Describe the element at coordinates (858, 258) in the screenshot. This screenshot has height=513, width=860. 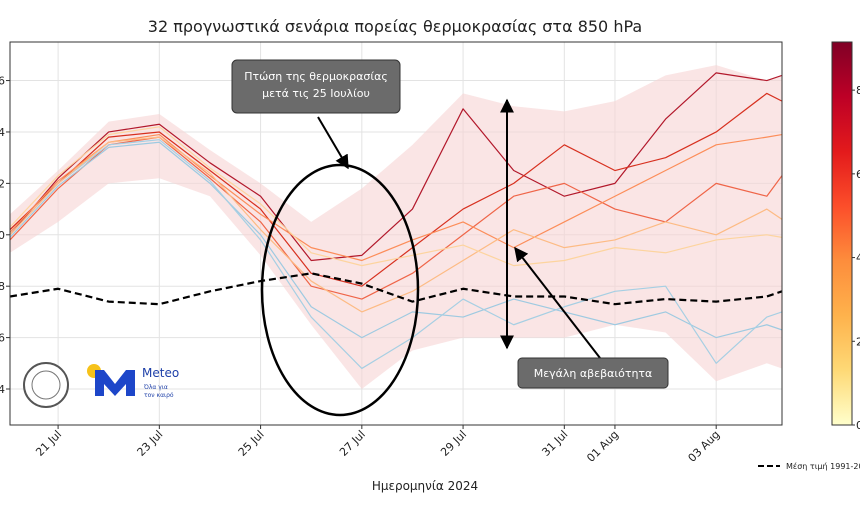
I see `colorbar-tick-label: 4` at that location.